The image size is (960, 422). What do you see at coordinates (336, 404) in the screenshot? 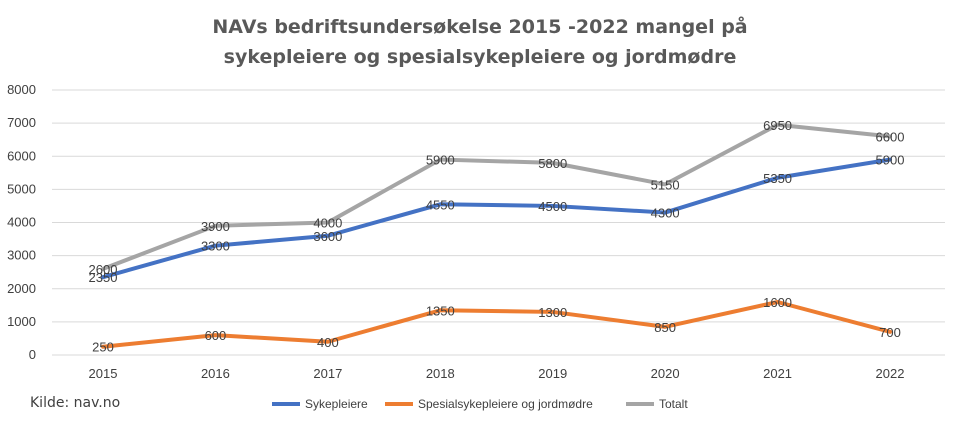
I see `legend-label: Sykepleiere` at bounding box center [336, 404].